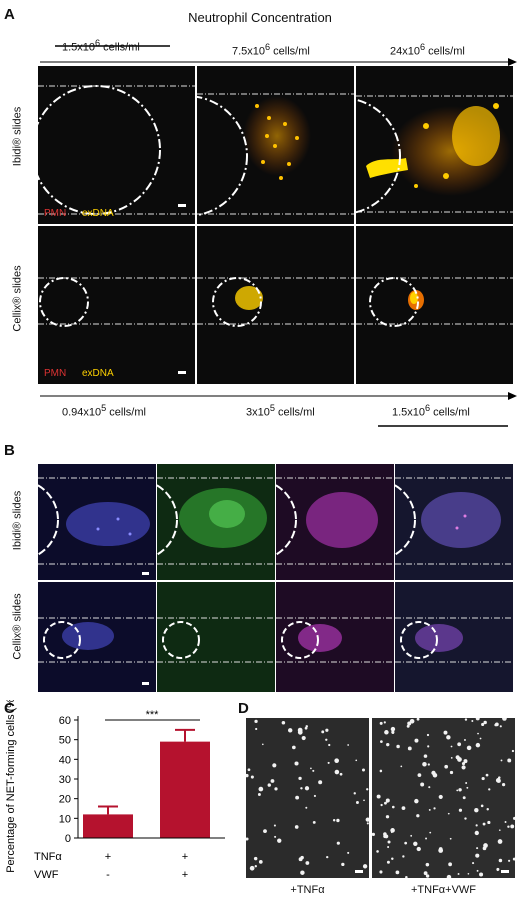 This screenshot has height=909, width=520. I want to click on chart-ylabel: Percentage of NET-forming cells (%)t, so click(11, 786).